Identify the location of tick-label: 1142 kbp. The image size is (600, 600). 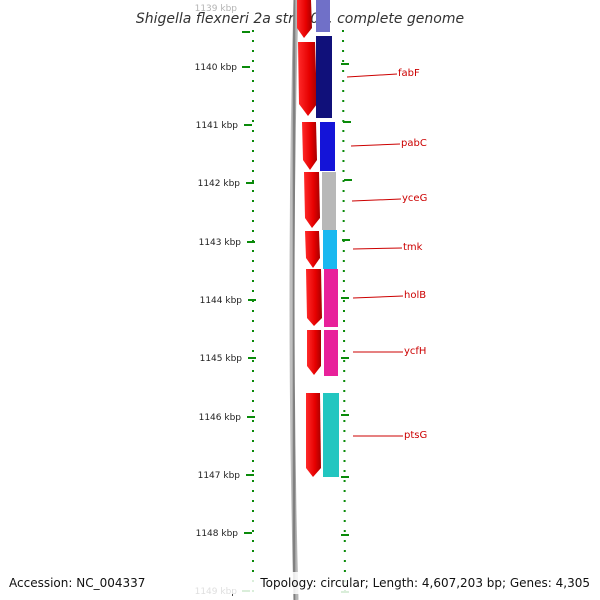
(219, 184).